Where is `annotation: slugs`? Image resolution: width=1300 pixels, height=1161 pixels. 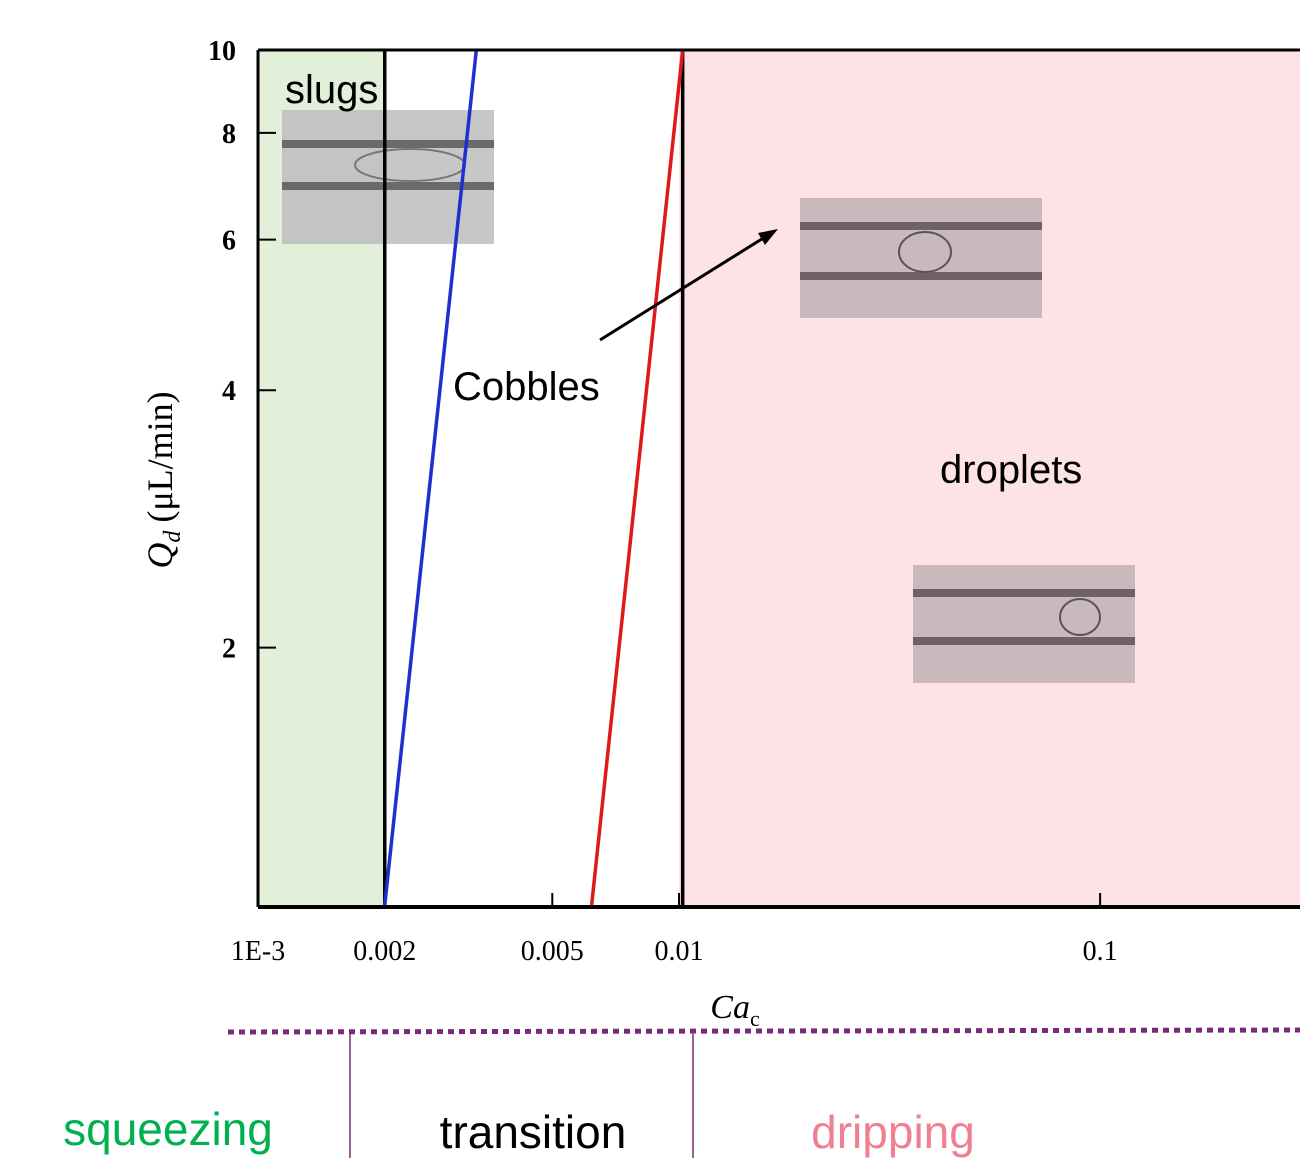 annotation: slugs is located at coordinates (331, 90).